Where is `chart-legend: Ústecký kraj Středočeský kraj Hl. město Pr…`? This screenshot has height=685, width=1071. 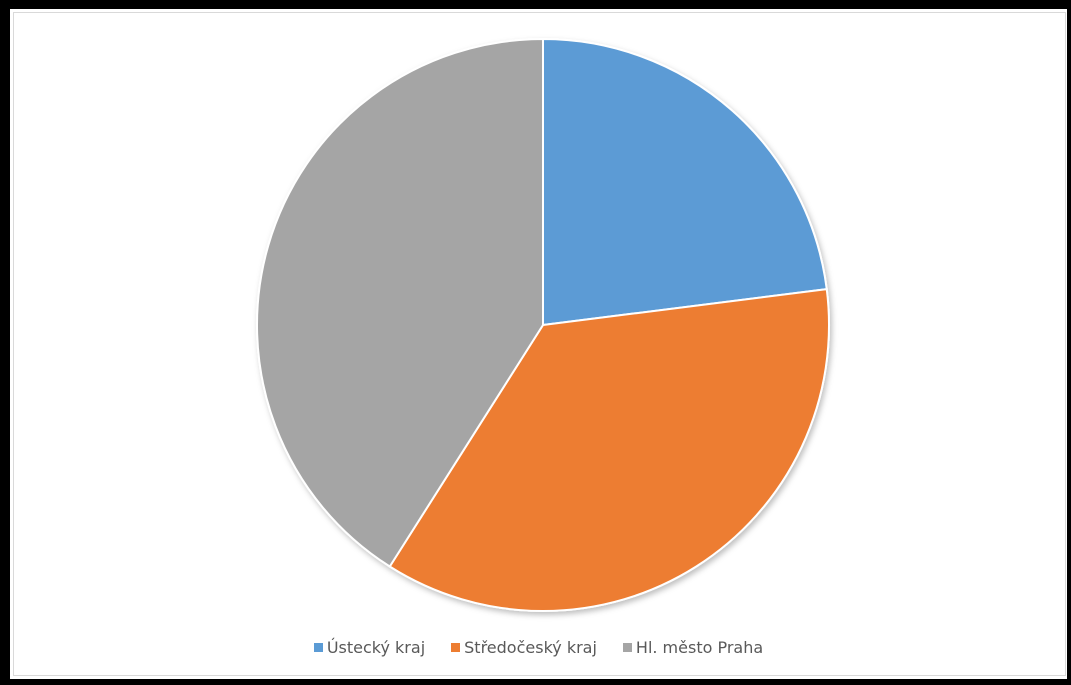 chart-legend: Ústecký kraj Středočeský kraj Hl. město Pr… is located at coordinates (538, 647).